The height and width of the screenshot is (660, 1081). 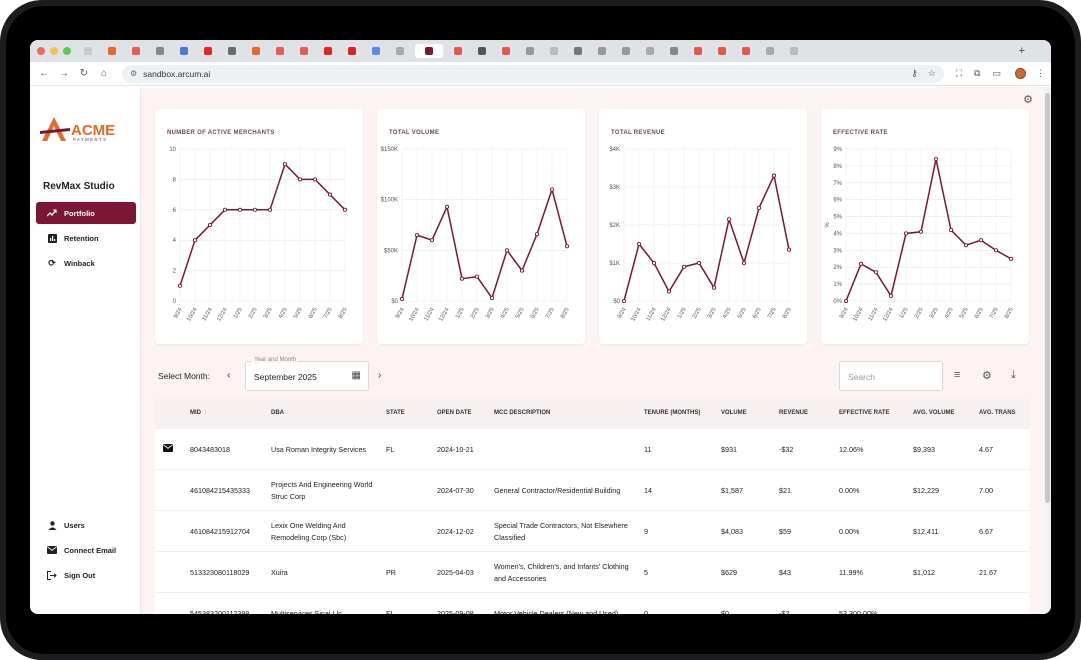 What do you see at coordinates (1047, 298) in the screenshot?
I see `scrollbar-thumb` at bounding box center [1047, 298].